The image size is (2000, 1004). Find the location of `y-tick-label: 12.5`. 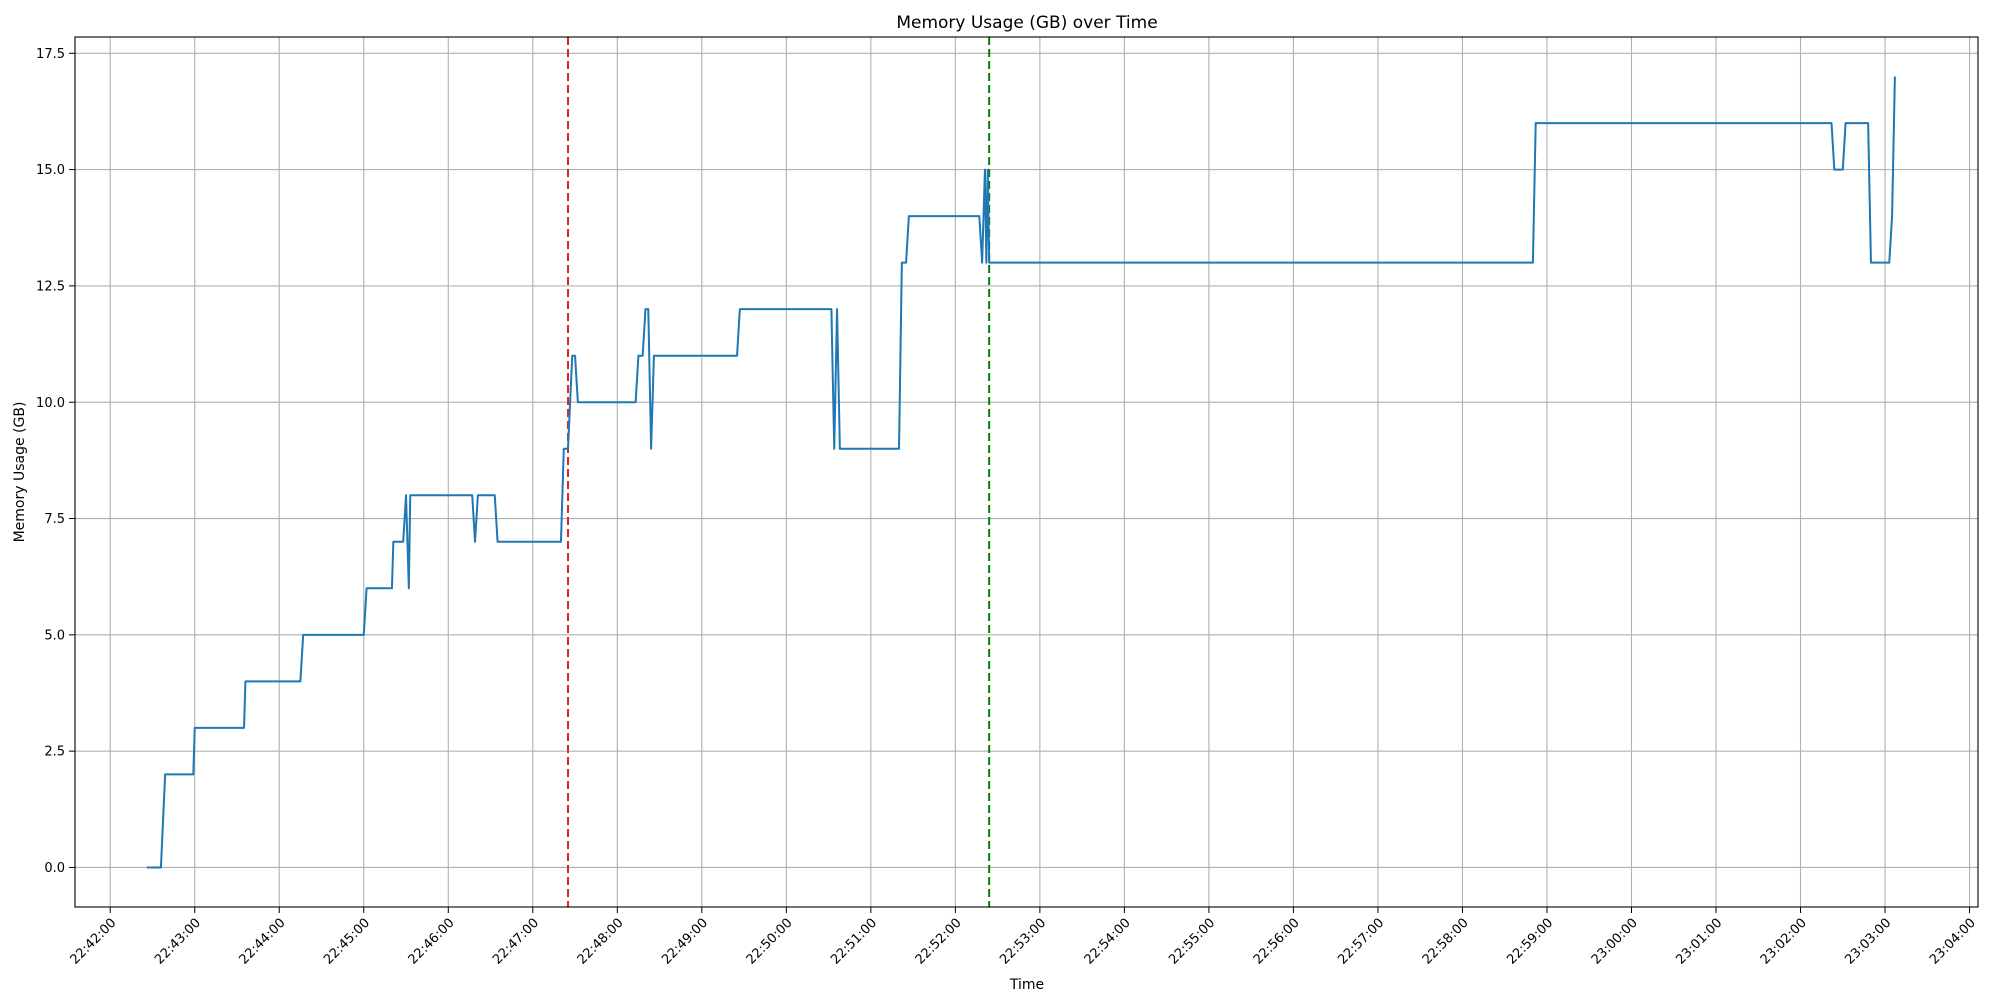

y-tick-label: 12.5 is located at coordinates (50, 286).